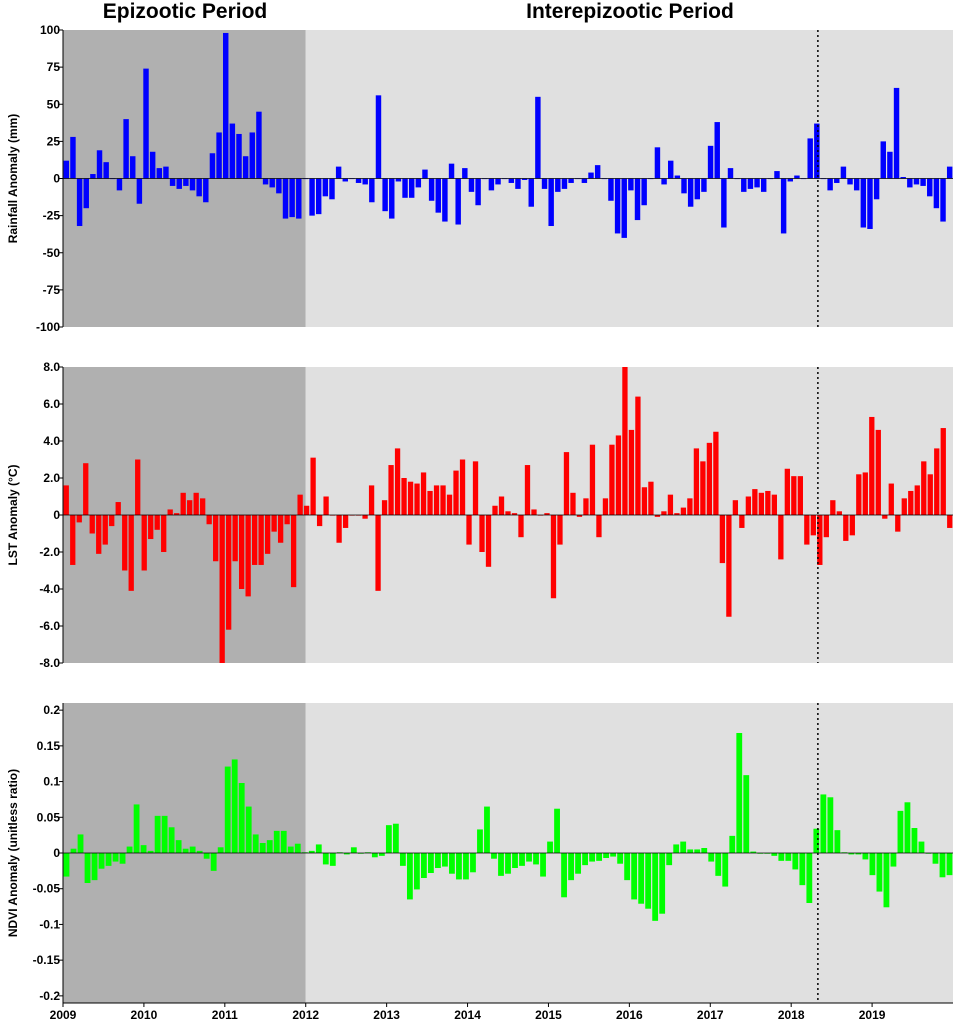 This screenshot has height=1023, width=957. Describe the element at coordinates (185, 11) in the screenshot. I see `epizootic-period-label: Epizootic Period` at that location.